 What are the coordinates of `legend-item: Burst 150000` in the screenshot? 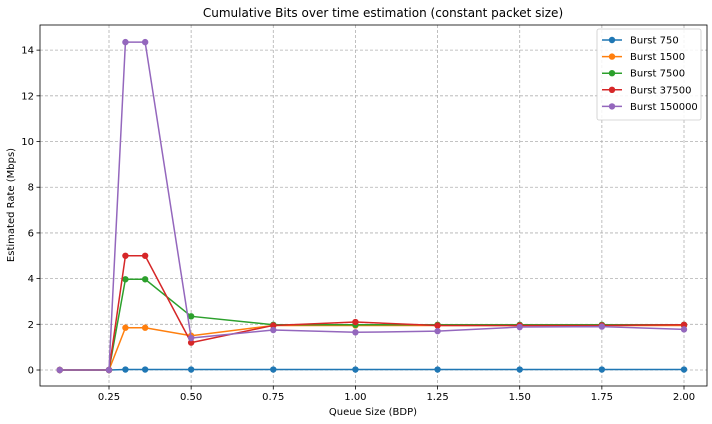 It's located at (650, 107).